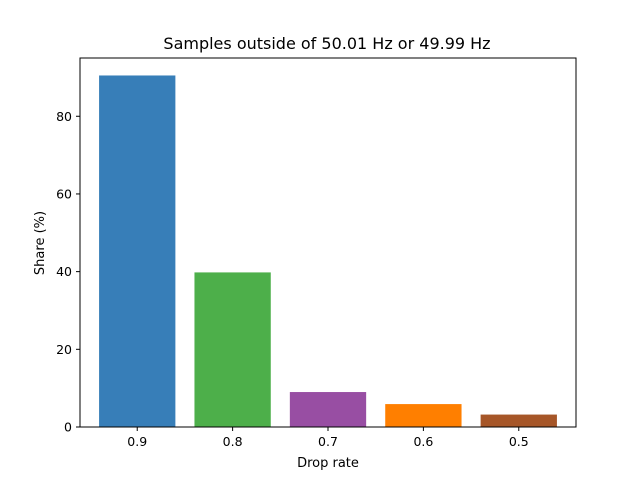 This screenshot has height=480, width=640. I want to click on y-tick-label: 0, so click(68, 427).